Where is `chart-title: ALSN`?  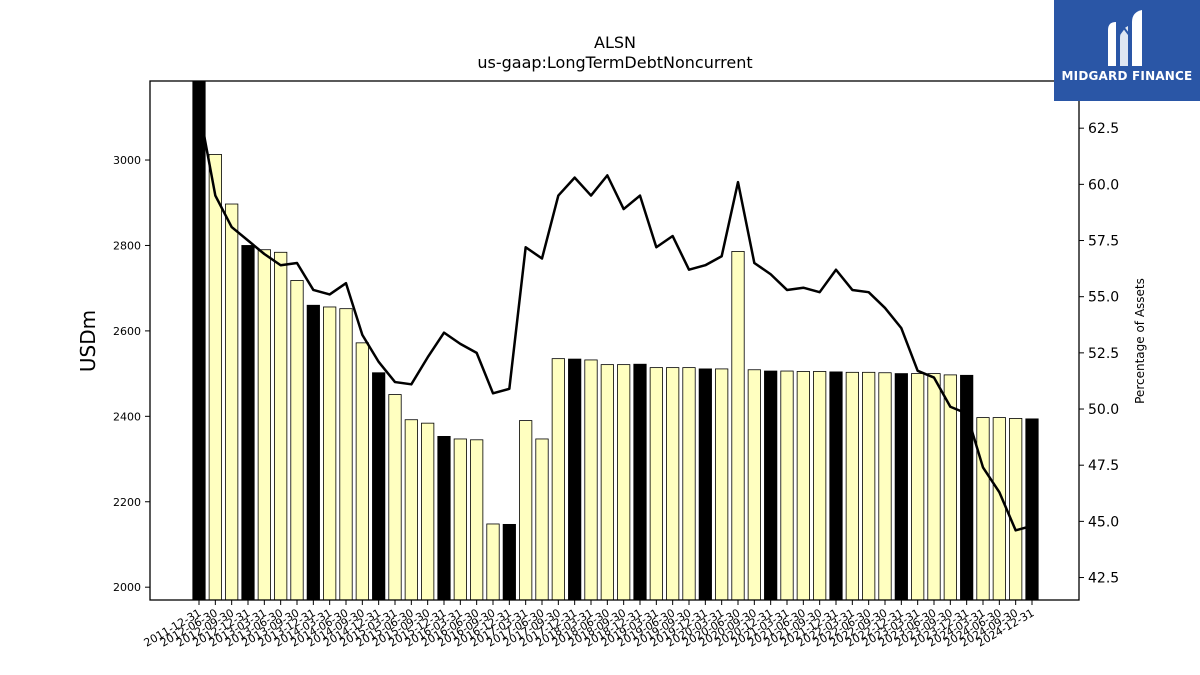 chart-title: ALSN is located at coordinates (615, 42).